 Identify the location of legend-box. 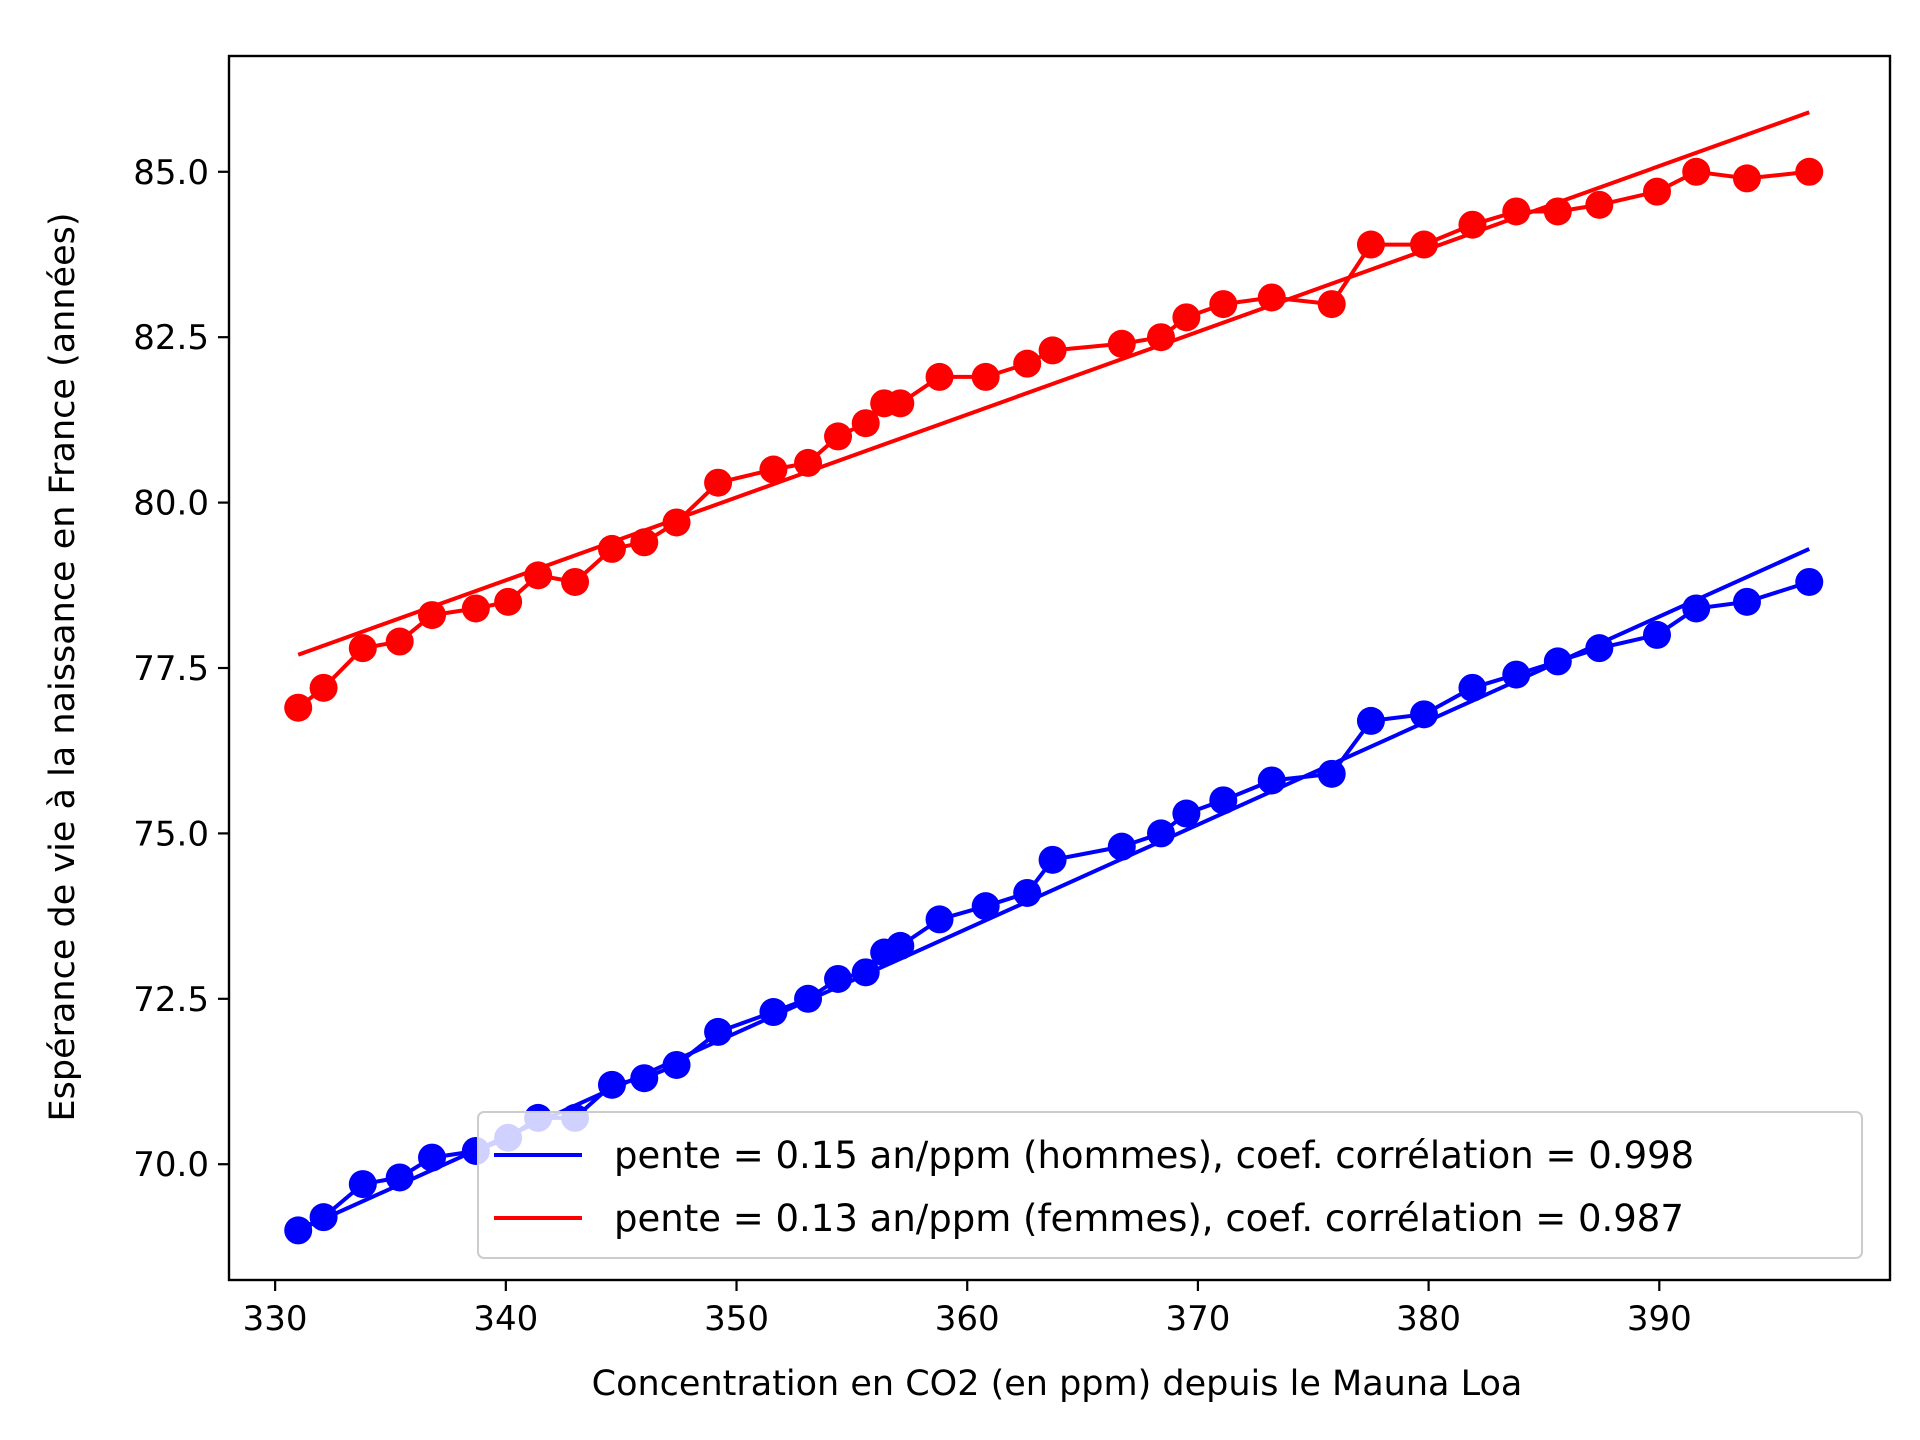
(1170, 1185).